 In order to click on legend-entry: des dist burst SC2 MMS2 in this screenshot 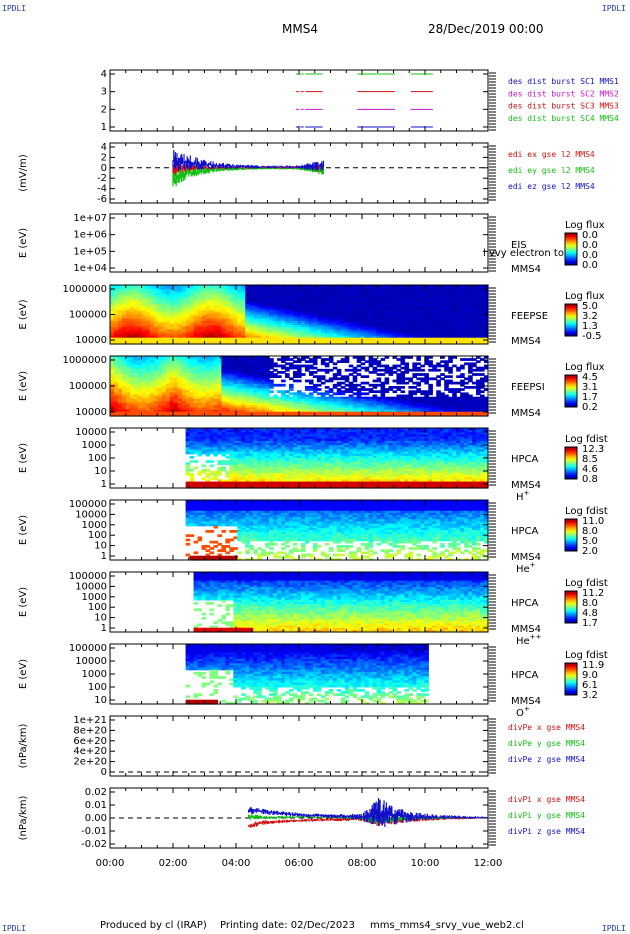, I will do `click(563, 93)`.